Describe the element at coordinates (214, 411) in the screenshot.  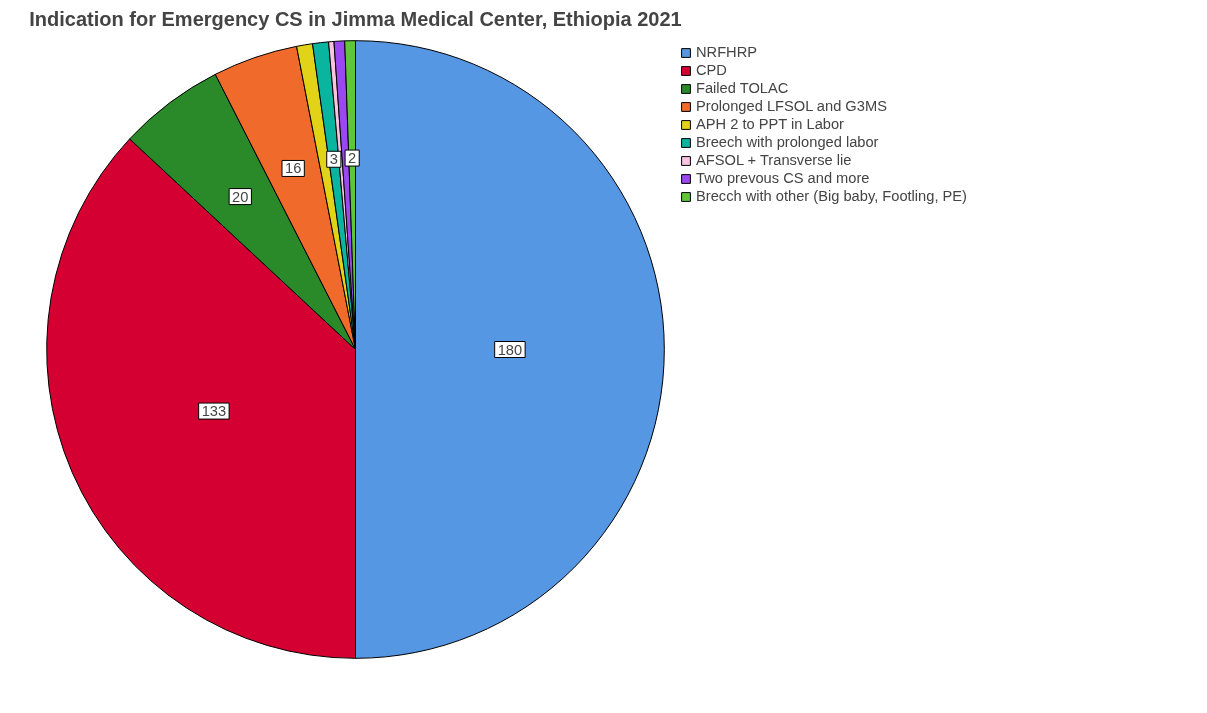
I see `data-label: 133` at that location.